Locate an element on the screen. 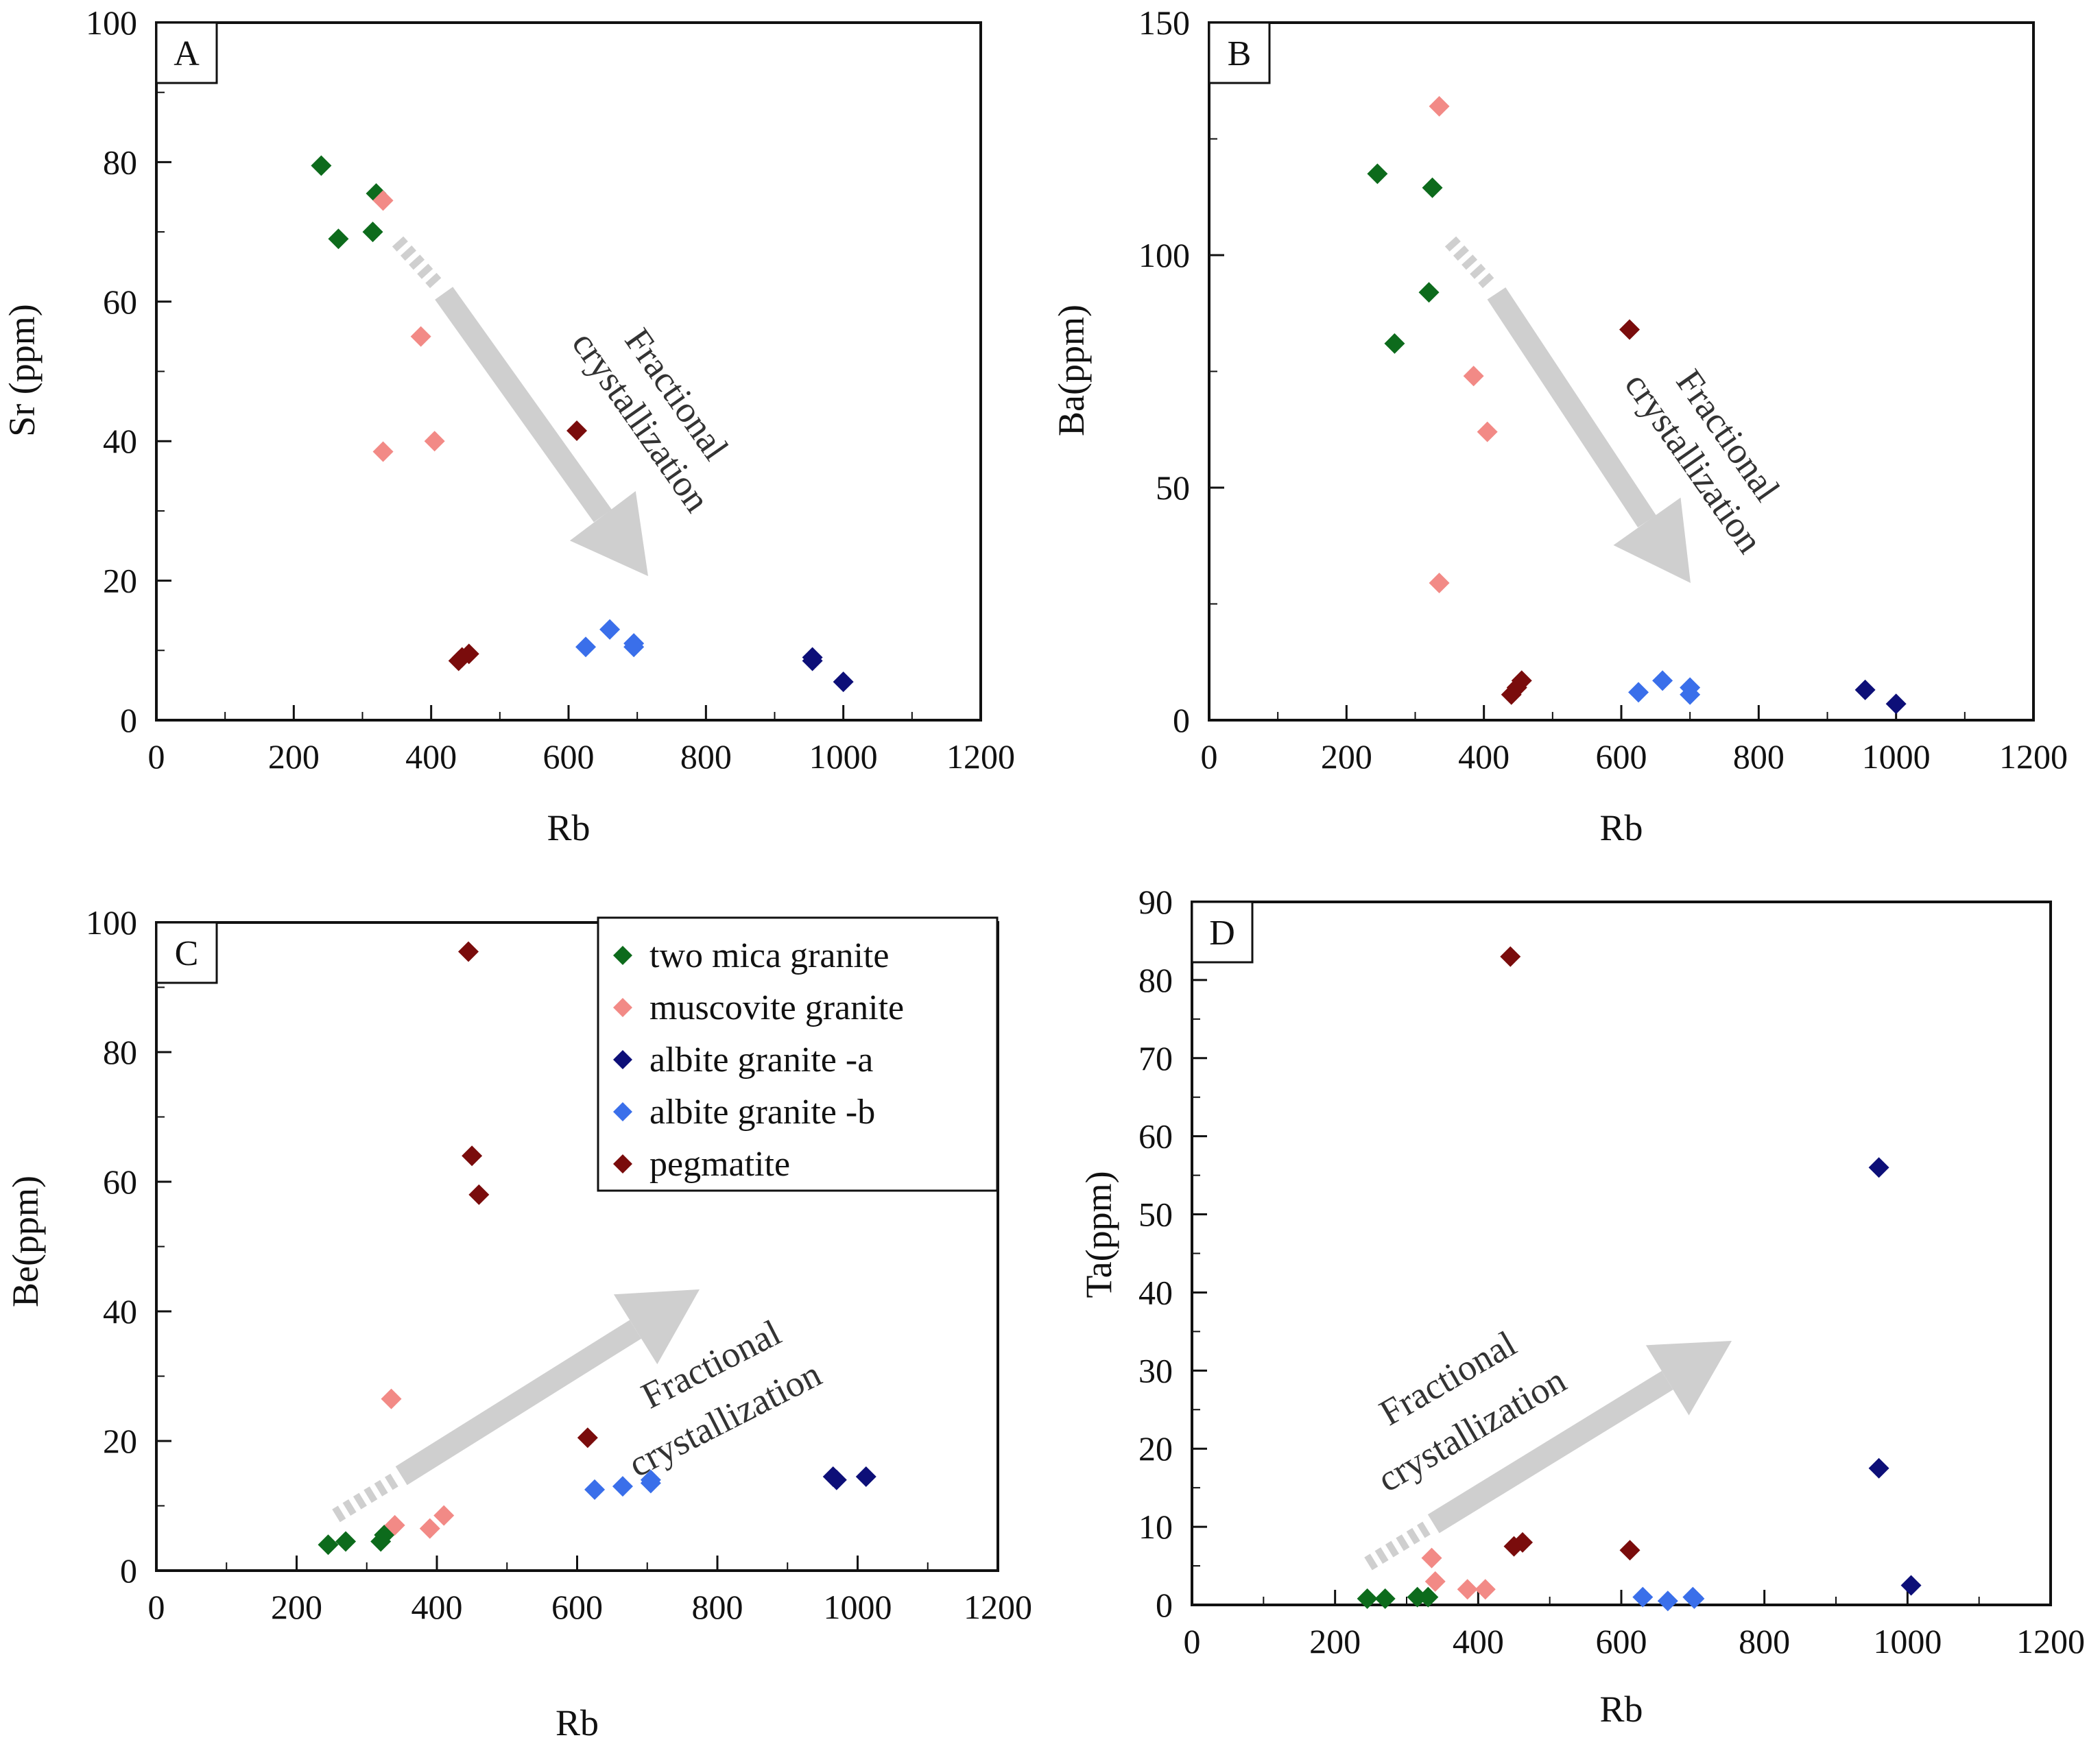  panel-a-points is located at coordinates (583, 424).